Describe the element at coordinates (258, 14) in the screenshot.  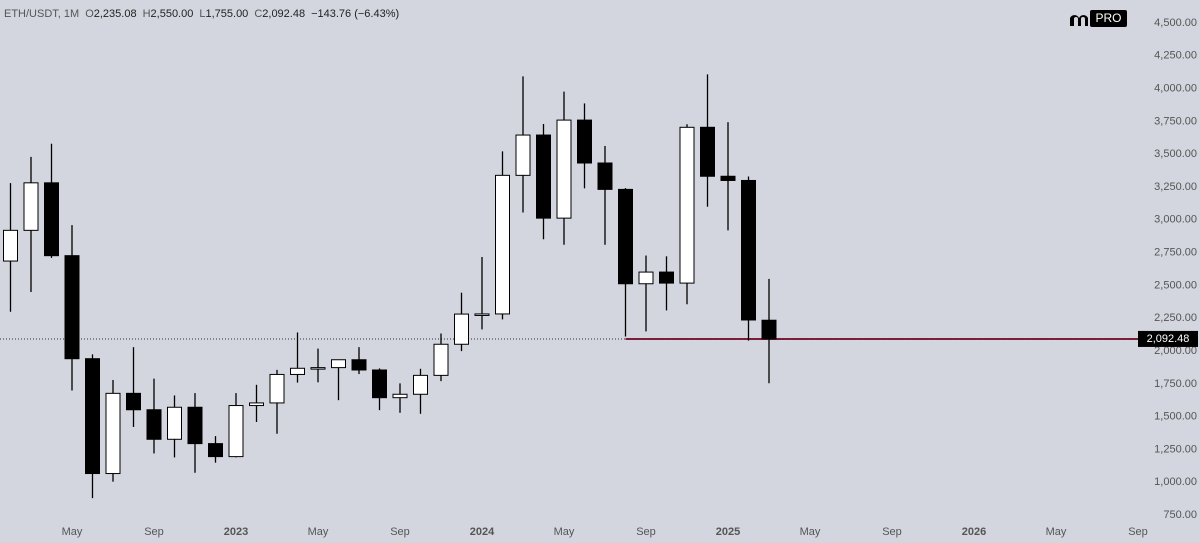
I see `close-key: C` at that location.